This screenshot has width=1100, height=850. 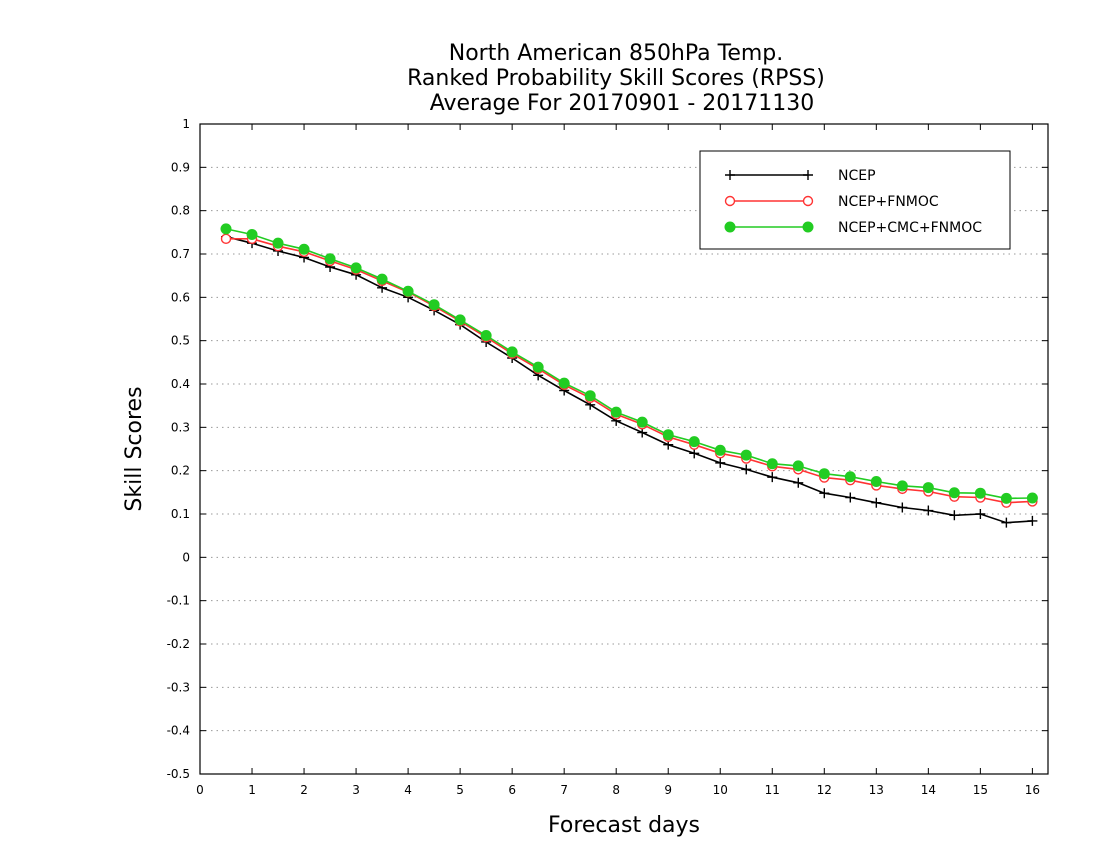 What do you see at coordinates (622, 103) in the screenshot?
I see `title-line-3: Average For 20170901 - 20171130` at bounding box center [622, 103].